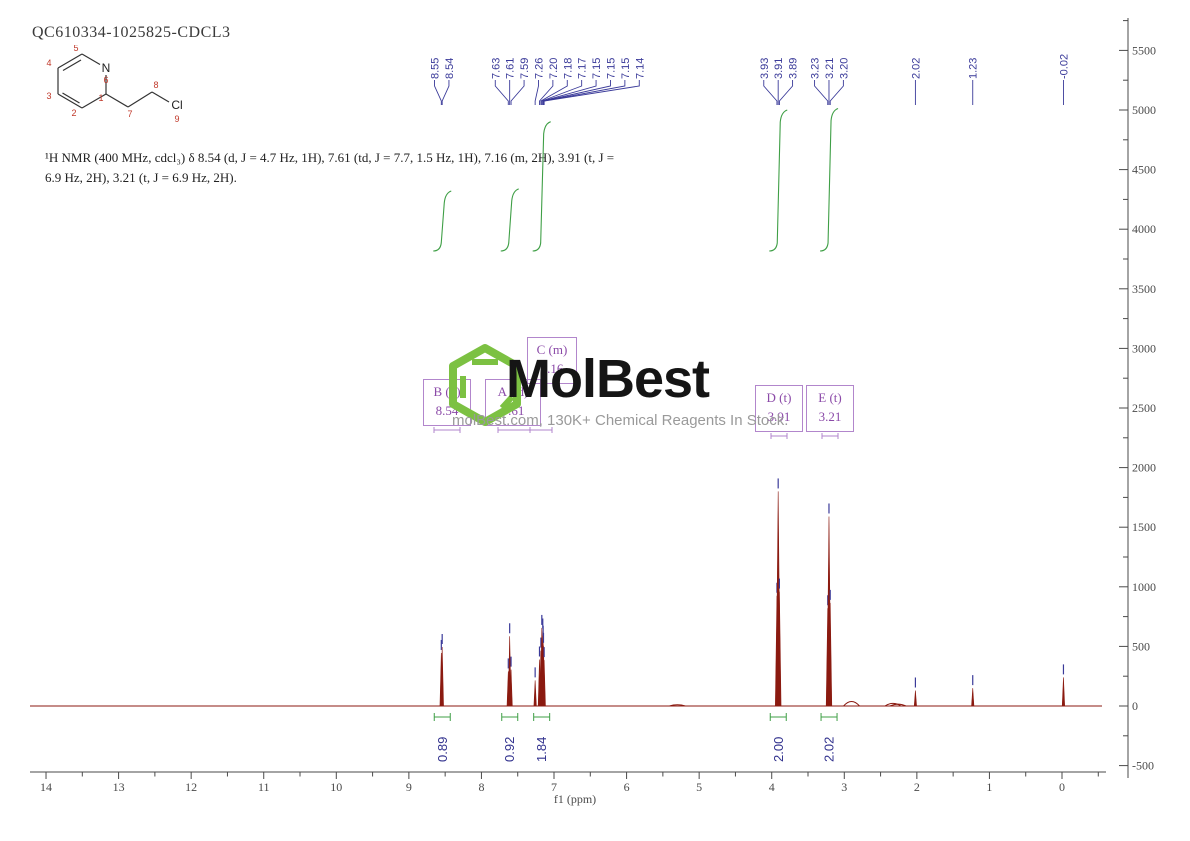  Describe the element at coordinates (1144, 289) in the screenshot. I see `y-axis-tick-label: 3500` at that location.